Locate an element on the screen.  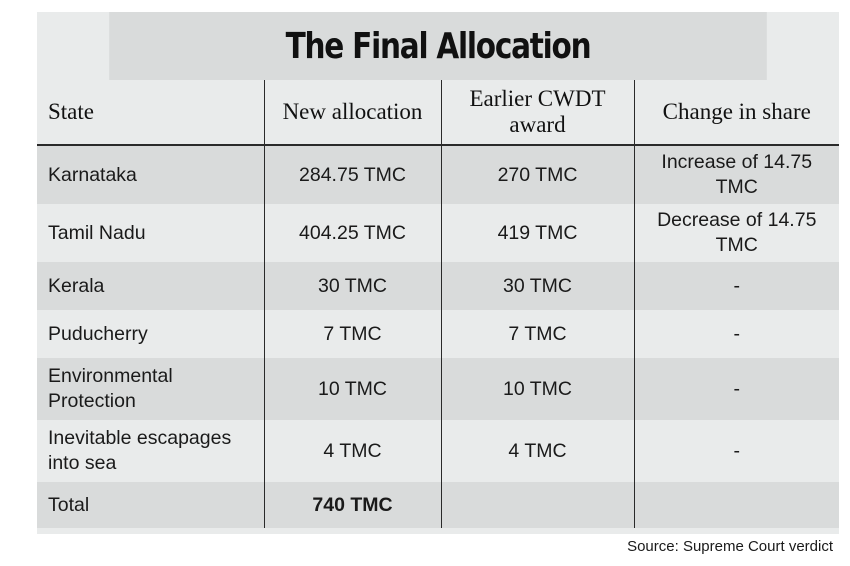
new-allocation-cell: 10 TMC is located at coordinates (352, 389).